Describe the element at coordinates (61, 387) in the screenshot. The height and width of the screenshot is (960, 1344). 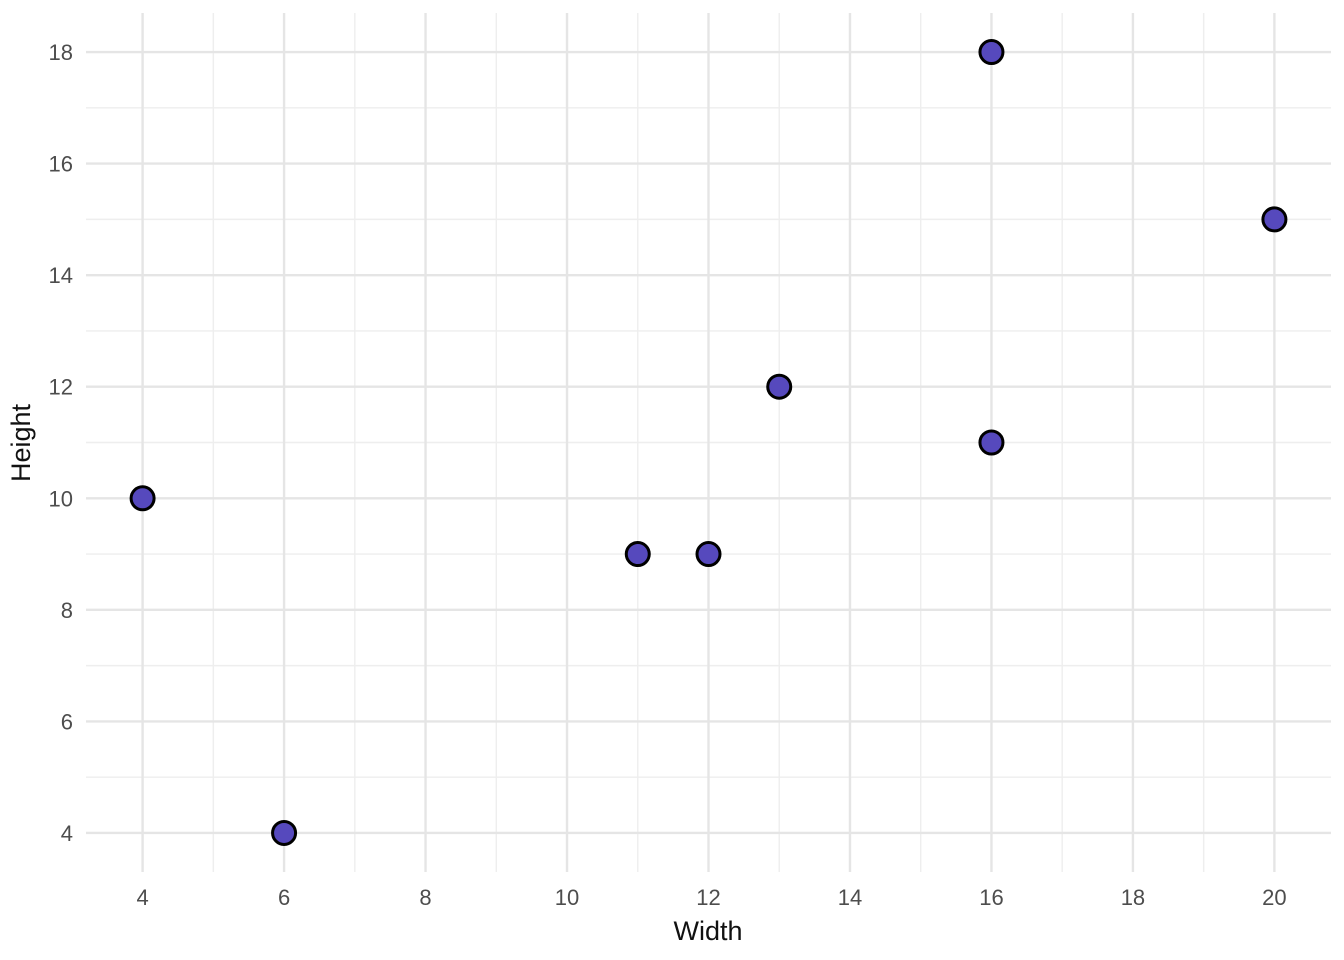
I see `y-tick-label: 12` at that location.